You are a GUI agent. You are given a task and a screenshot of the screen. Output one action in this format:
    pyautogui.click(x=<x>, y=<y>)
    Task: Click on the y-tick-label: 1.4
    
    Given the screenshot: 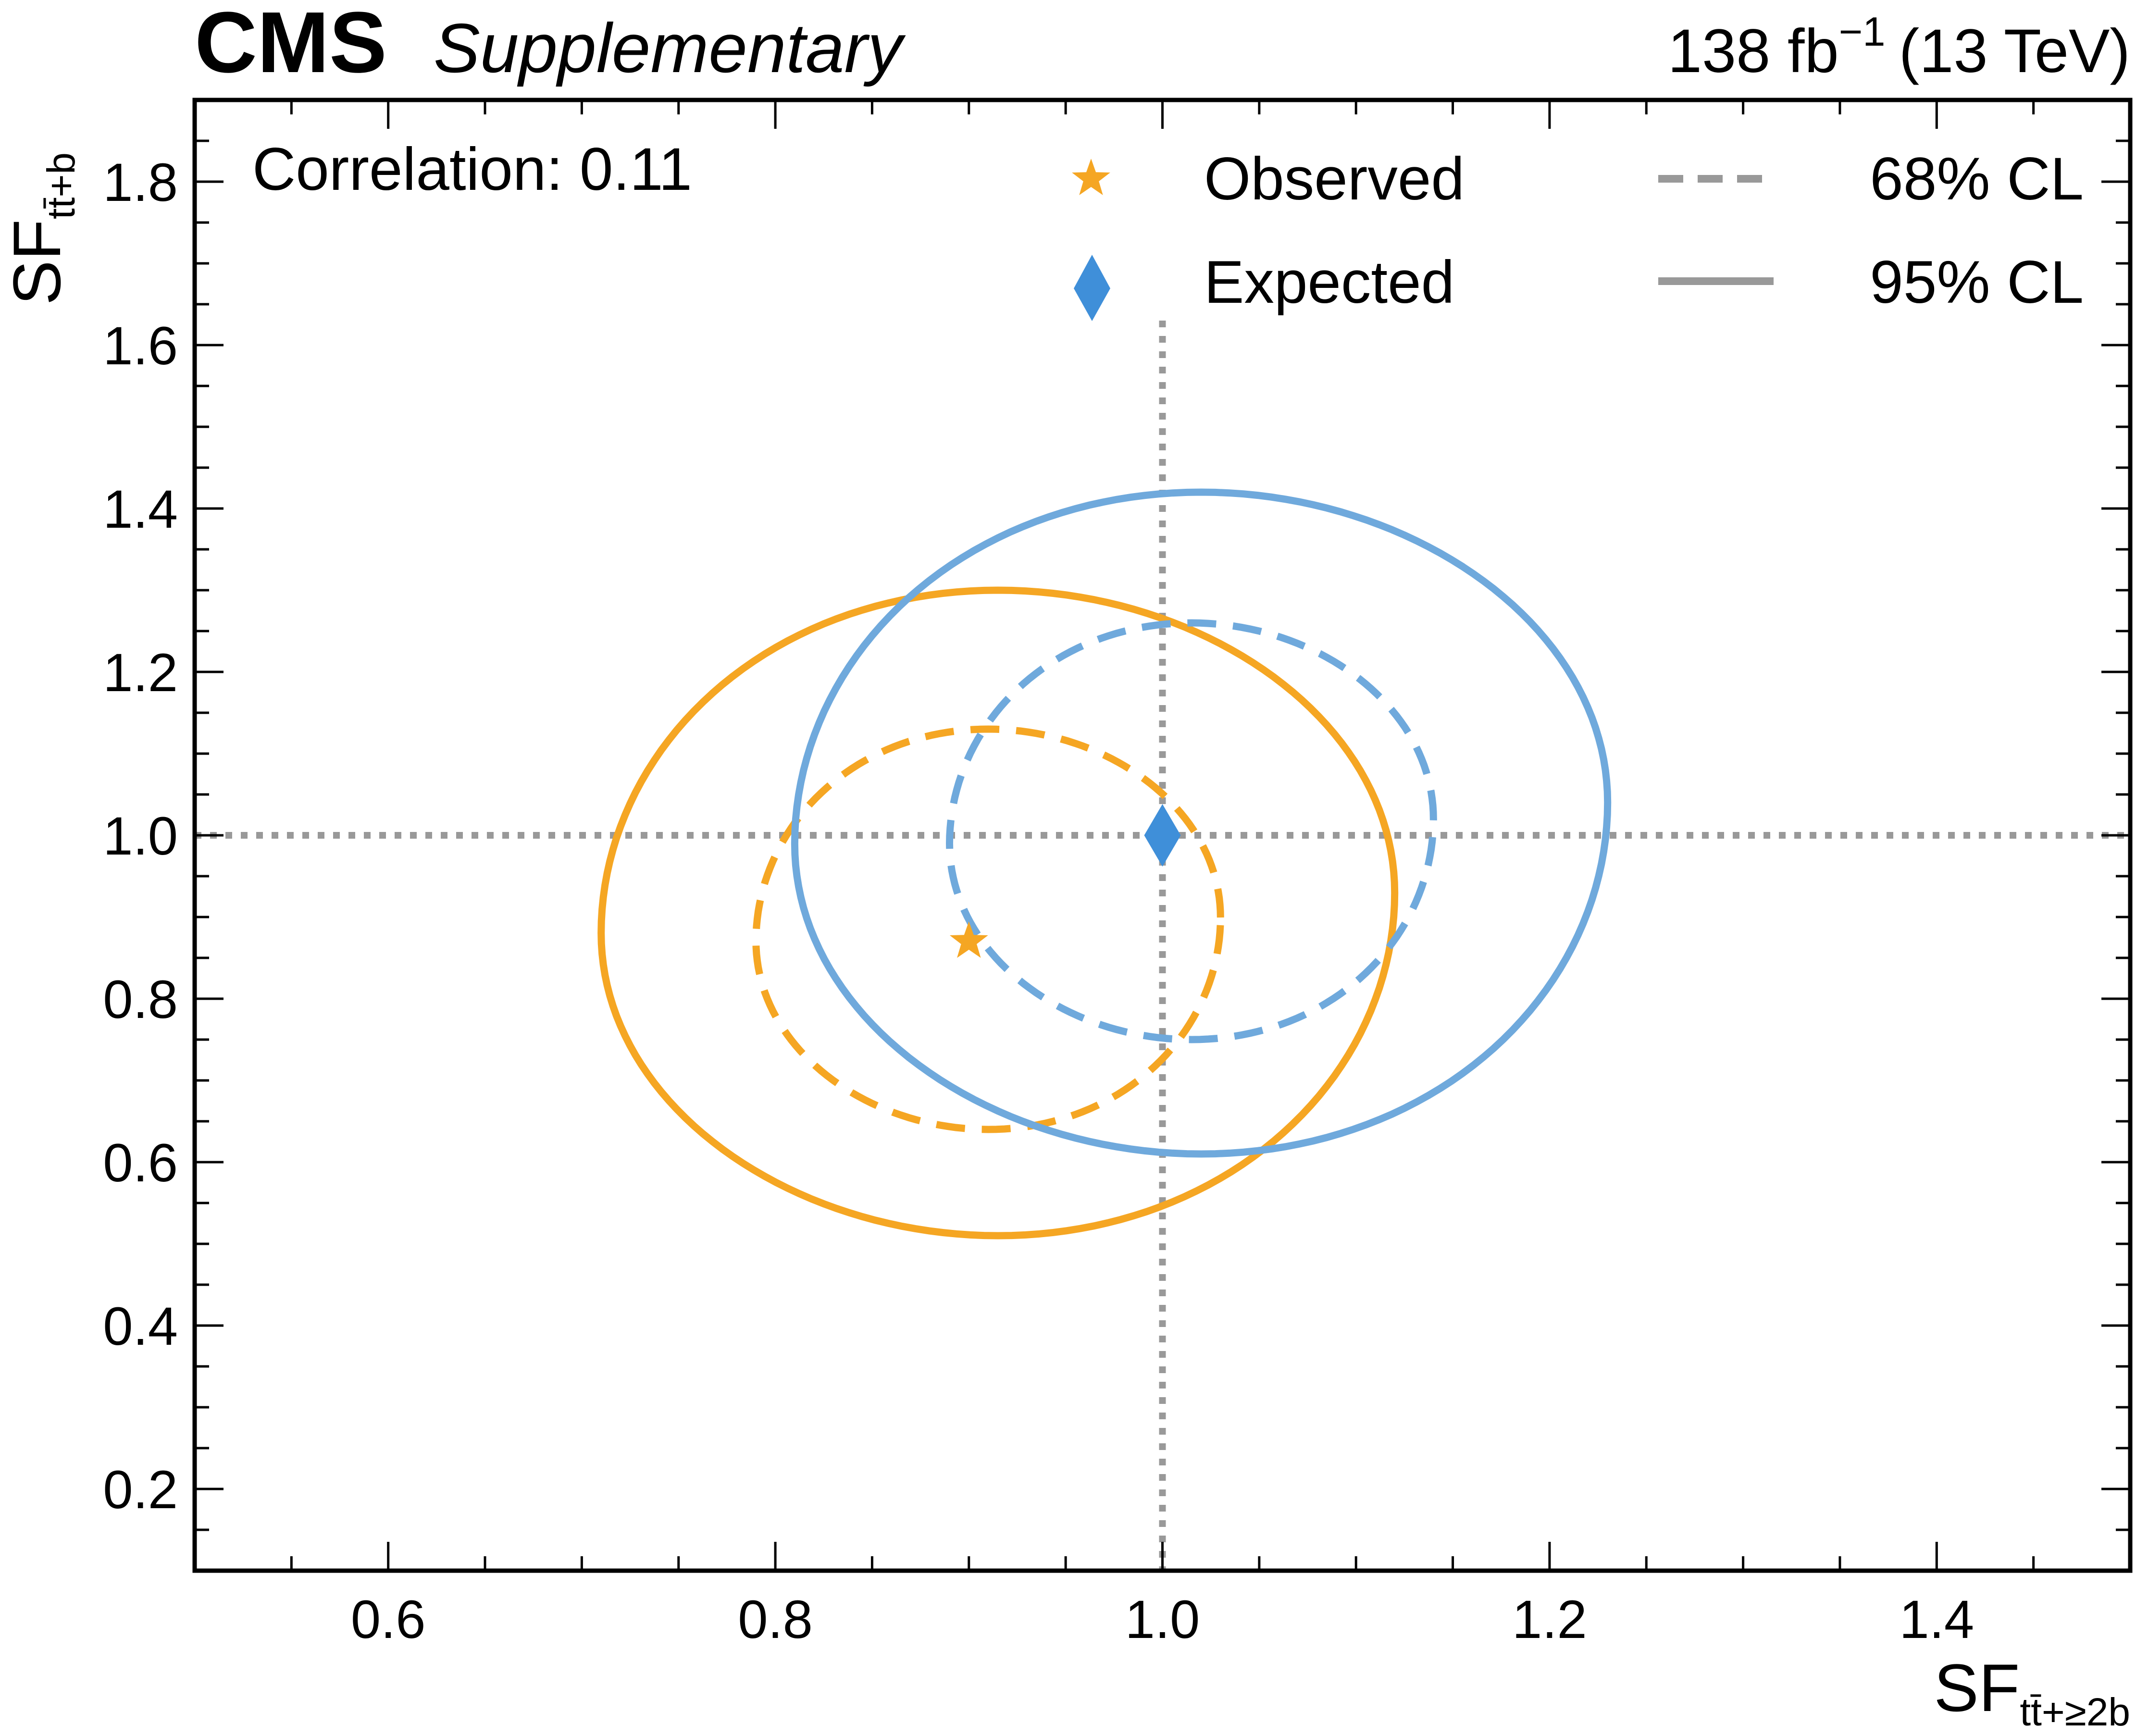 What is the action you would take?
    pyautogui.click(x=140, y=509)
    